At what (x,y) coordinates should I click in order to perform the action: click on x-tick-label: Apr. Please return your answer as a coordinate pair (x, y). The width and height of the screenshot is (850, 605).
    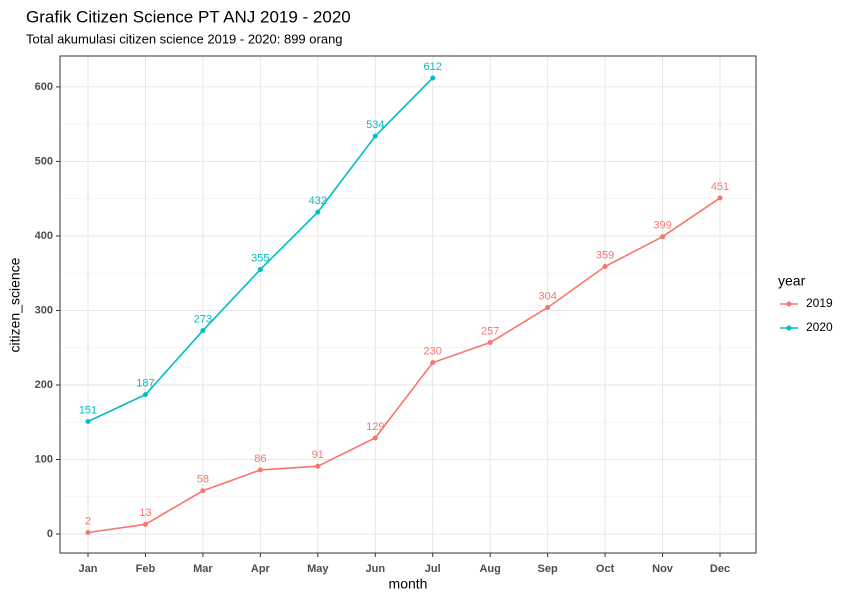
    Looking at the image, I should click on (261, 569).